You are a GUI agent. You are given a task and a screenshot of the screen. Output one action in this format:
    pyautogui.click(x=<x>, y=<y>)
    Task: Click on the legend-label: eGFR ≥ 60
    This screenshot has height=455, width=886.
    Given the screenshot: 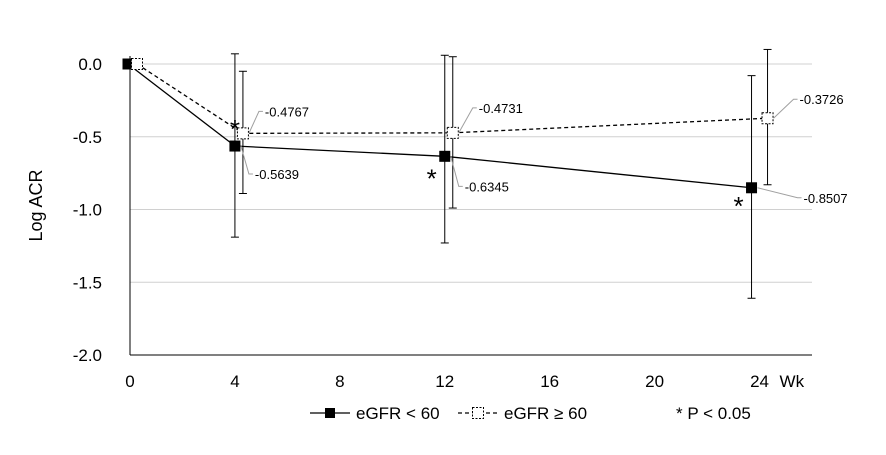 What is the action you would take?
    pyautogui.click(x=545, y=413)
    